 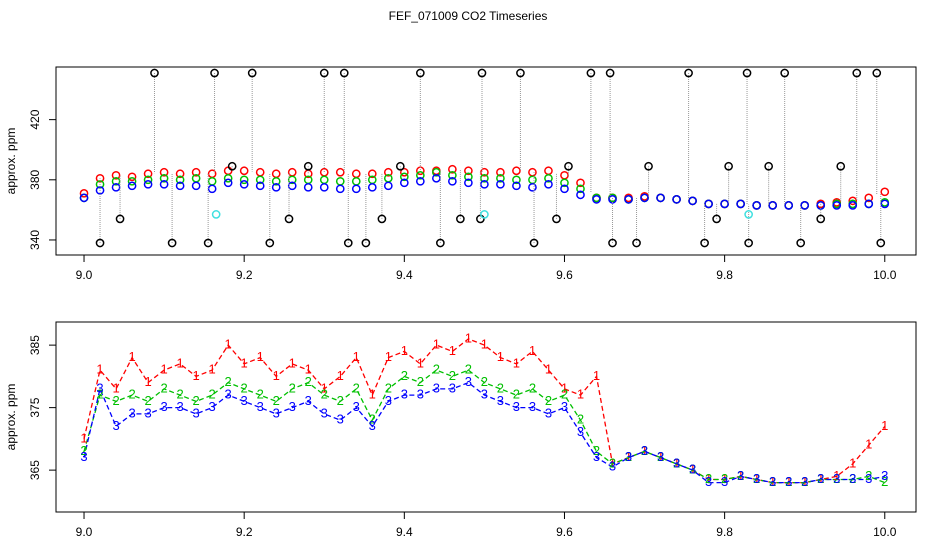 What do you see at coordinates (468, 16) in the screenshot?
I see `figure-title: FEF_071009 CO2 Timeseries` at bounding box center [468, 16].